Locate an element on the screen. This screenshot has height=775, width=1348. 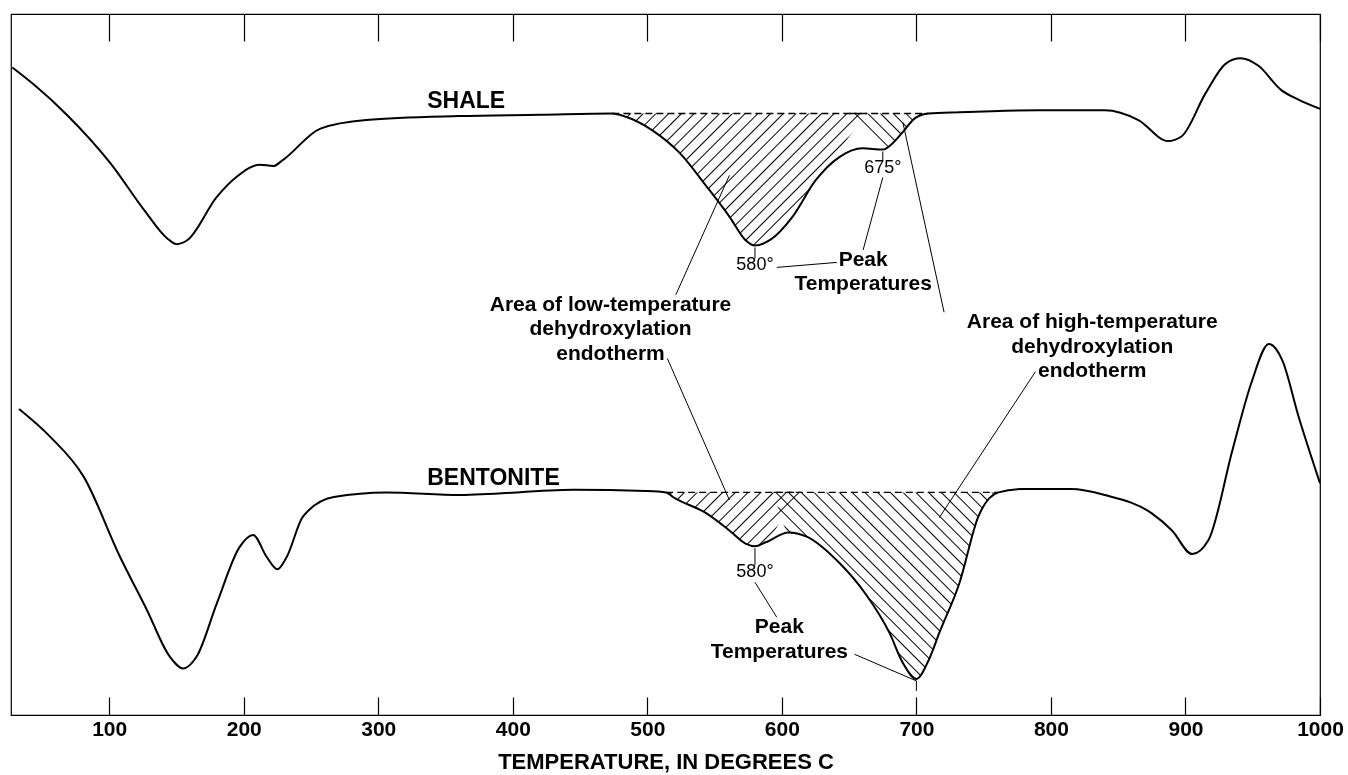
series-label: BENTONITE is located at coordinates (493, 476).